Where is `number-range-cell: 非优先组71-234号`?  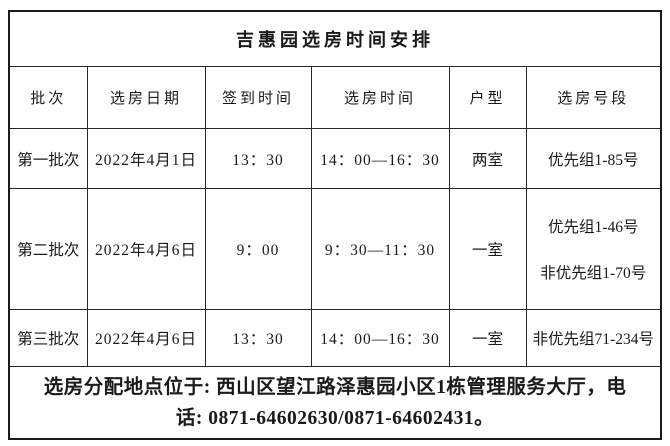 number-range-cell: 非优先组71-234号 is located at coordinates (593, 338).